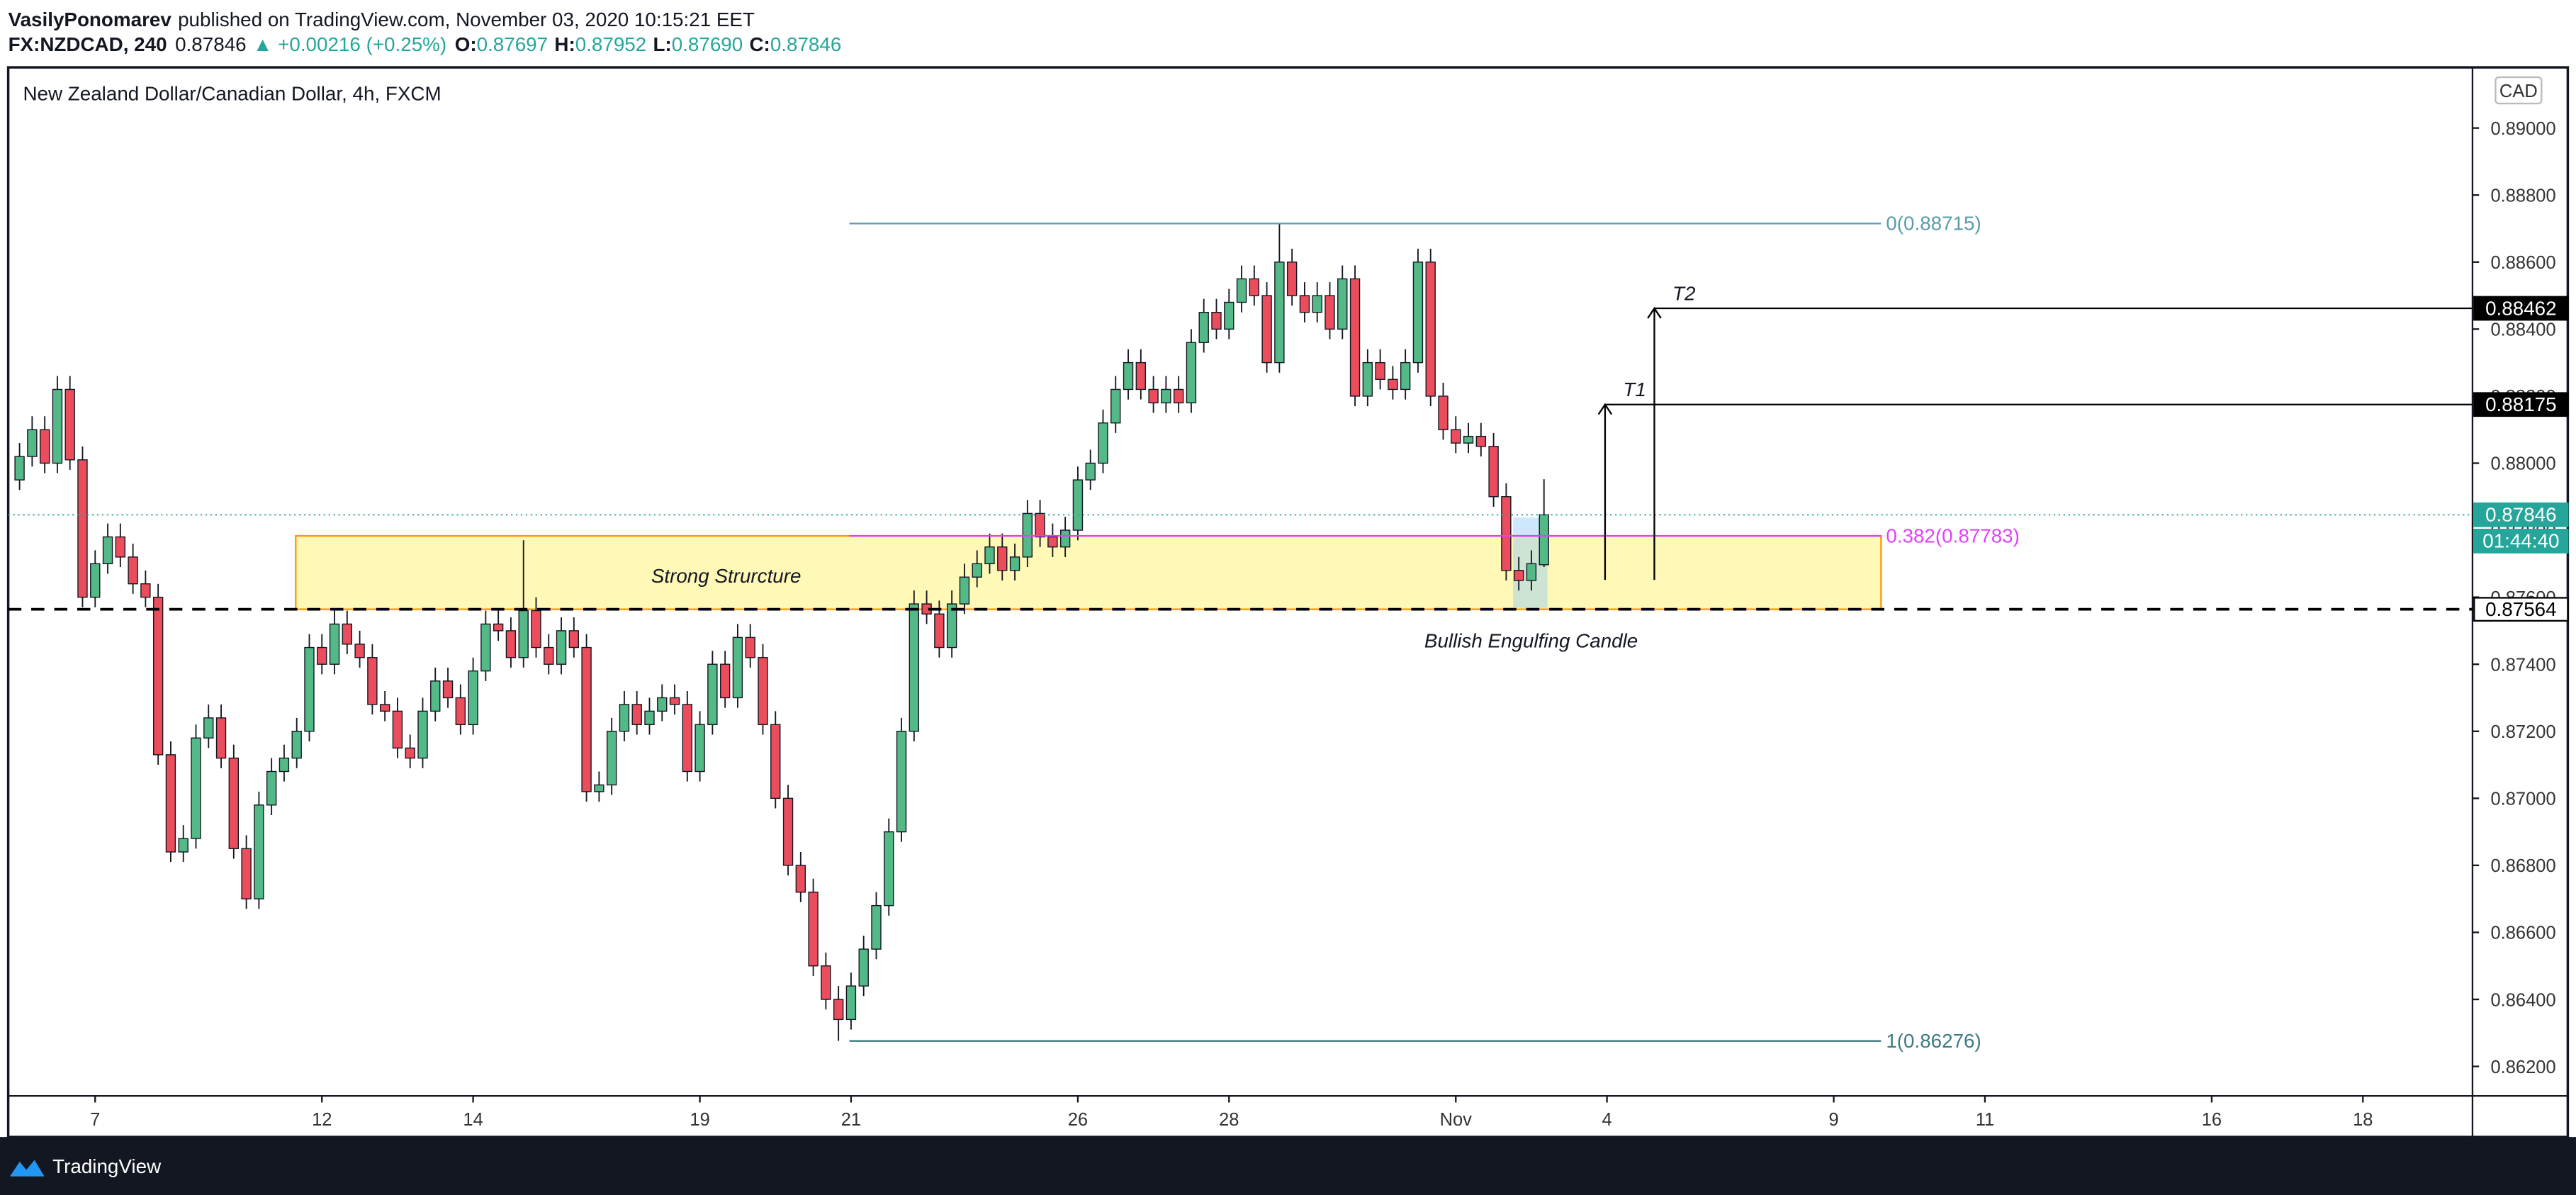 This screenshot has width=2576, height=1195. I want to click on countdown: 01:44:40, so click(2520, 541).